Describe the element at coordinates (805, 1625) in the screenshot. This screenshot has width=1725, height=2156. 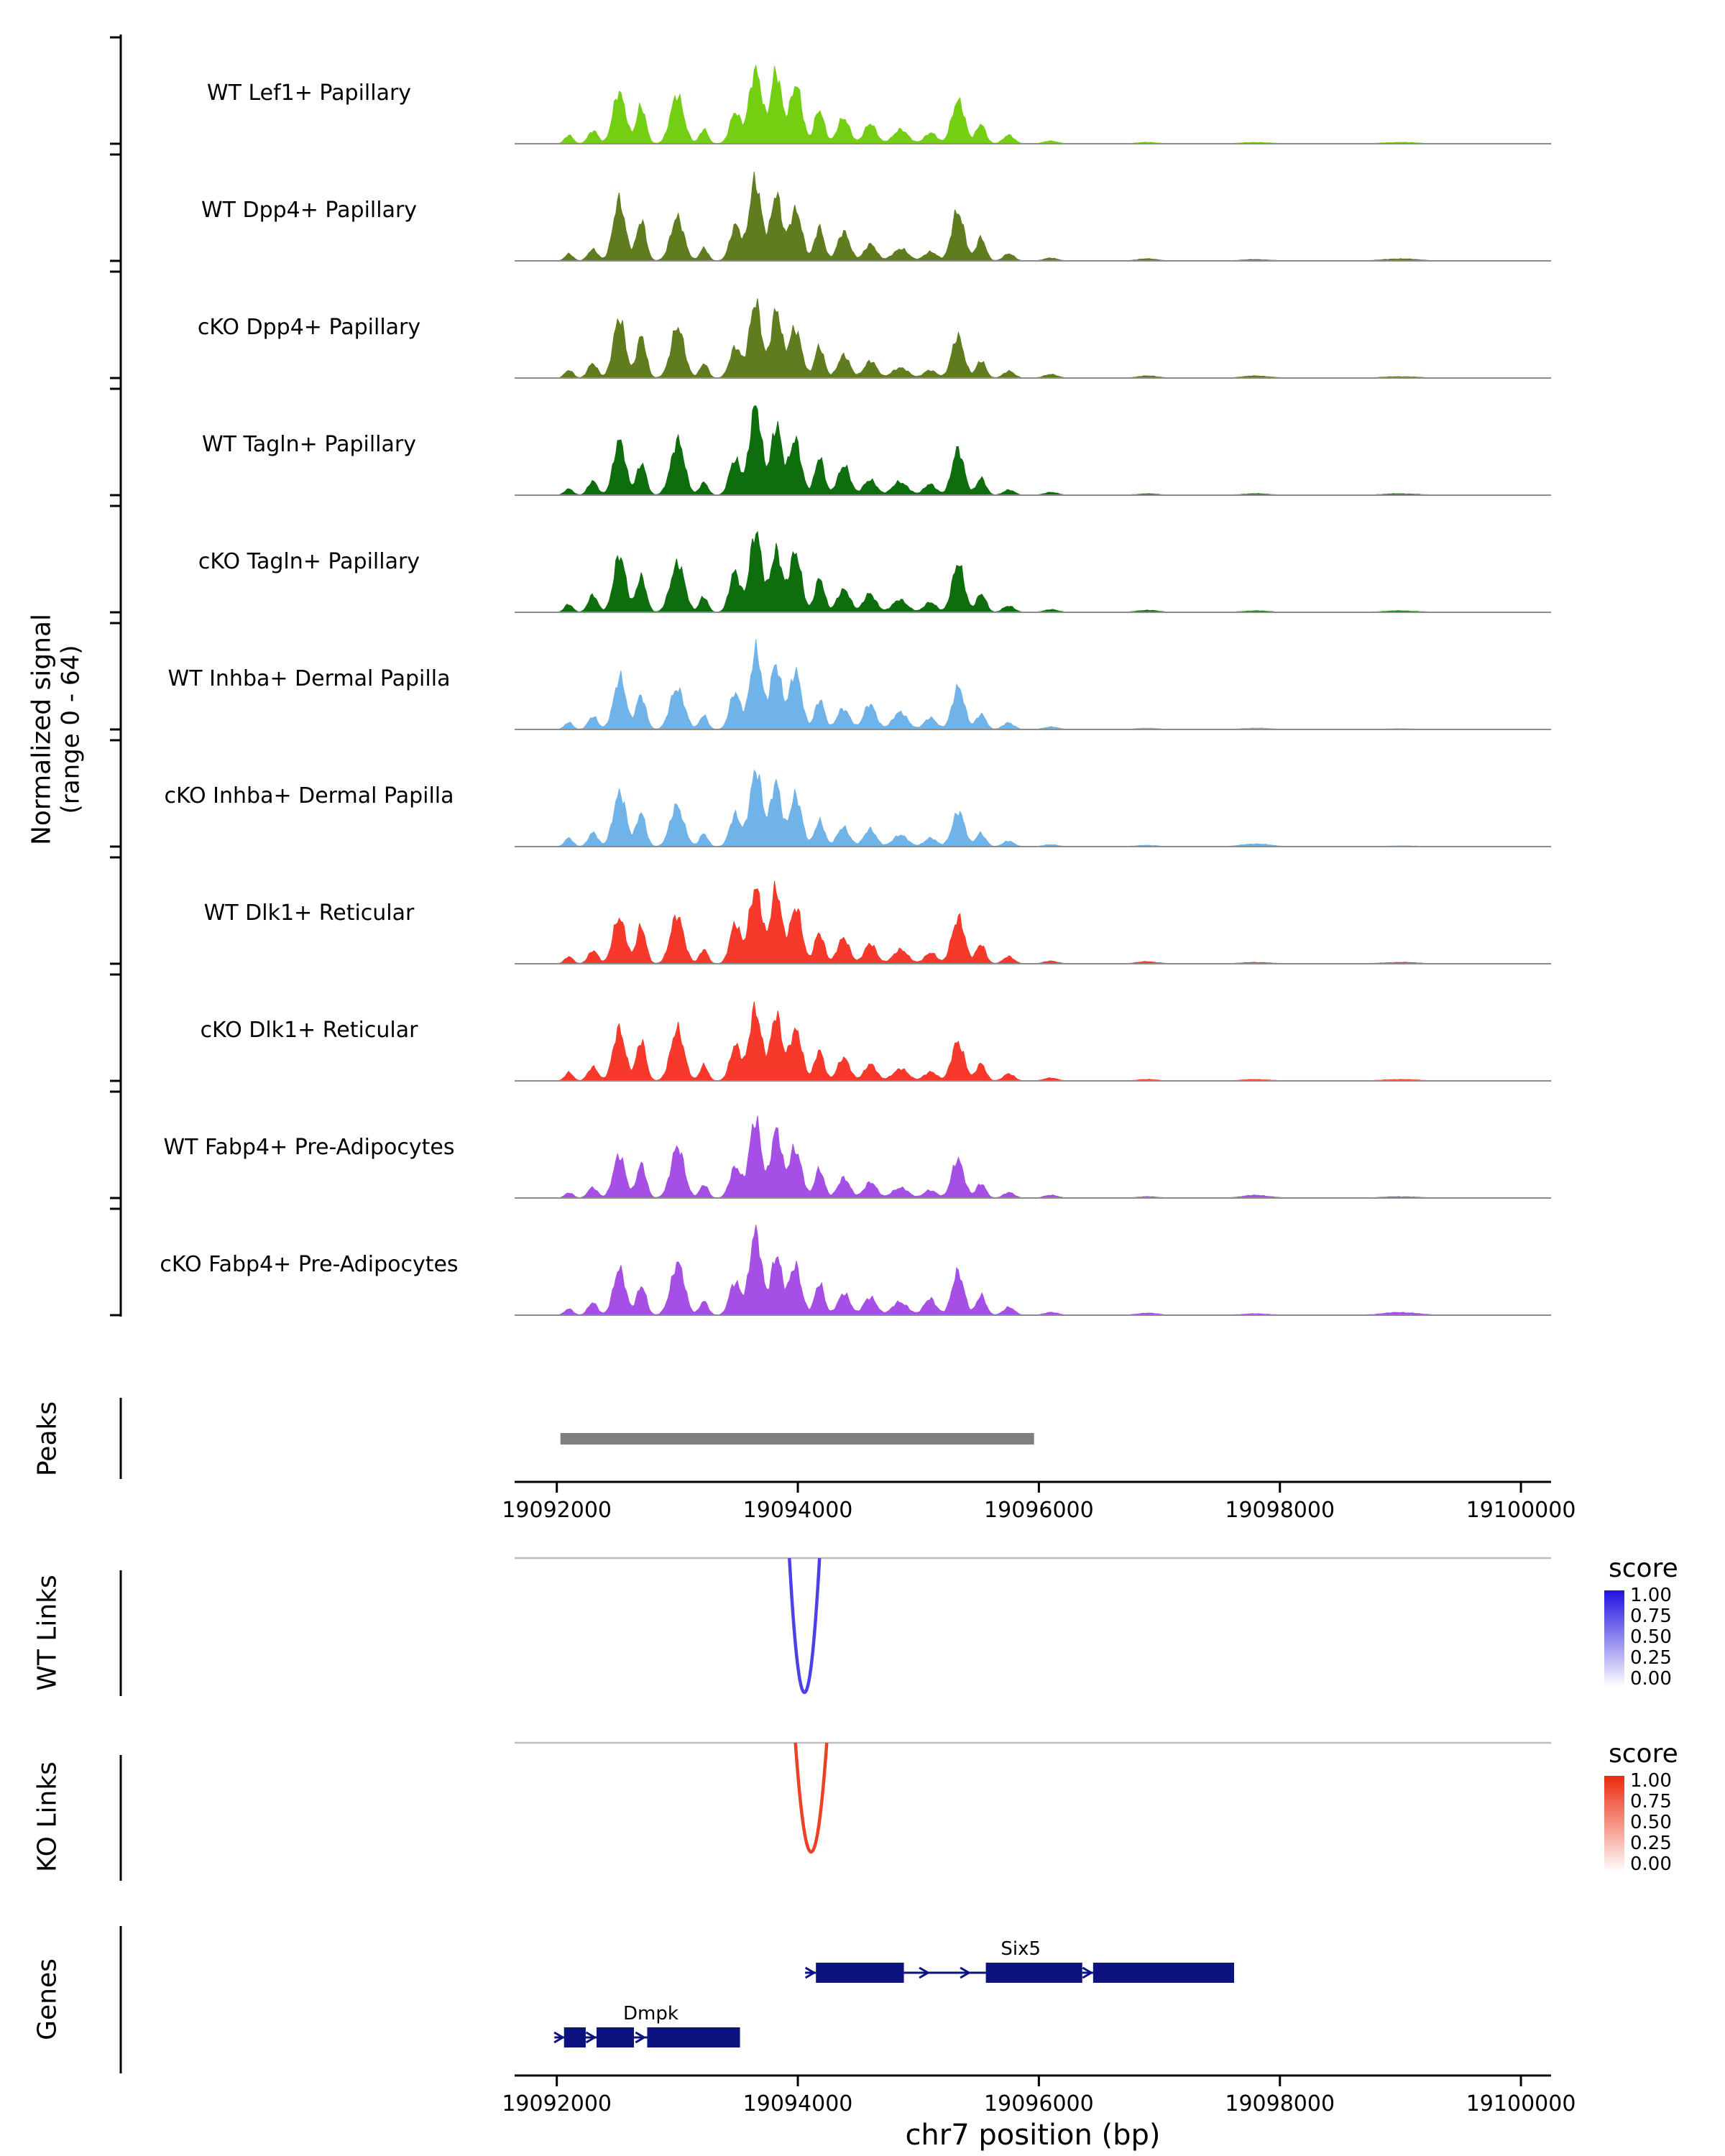
I see `wt-link-arc` at that location.